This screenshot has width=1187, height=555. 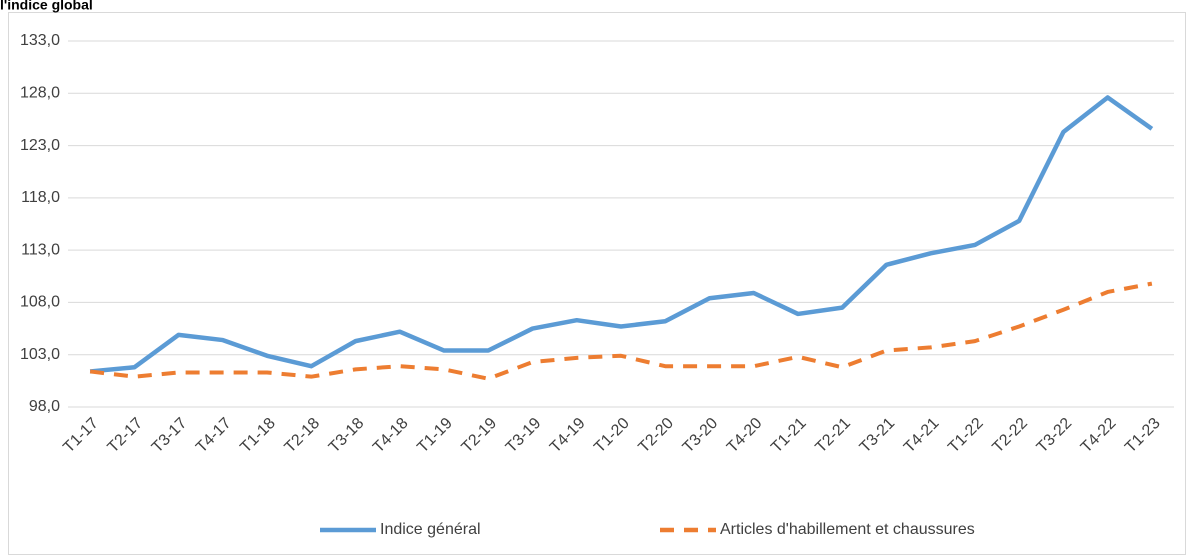 What do you see at coordinates (40, 302) in the screenshot?
I see `y-tick-label: 108,0` at bounding box center [40, 302].